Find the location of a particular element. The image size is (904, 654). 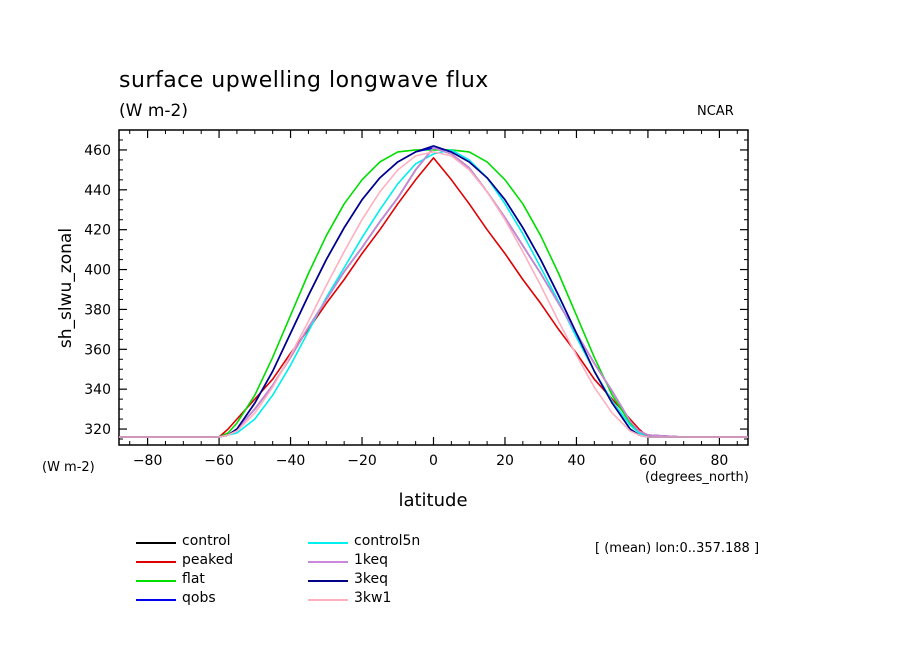

x-tick-label: 20 is located at coordinates (505, 461).